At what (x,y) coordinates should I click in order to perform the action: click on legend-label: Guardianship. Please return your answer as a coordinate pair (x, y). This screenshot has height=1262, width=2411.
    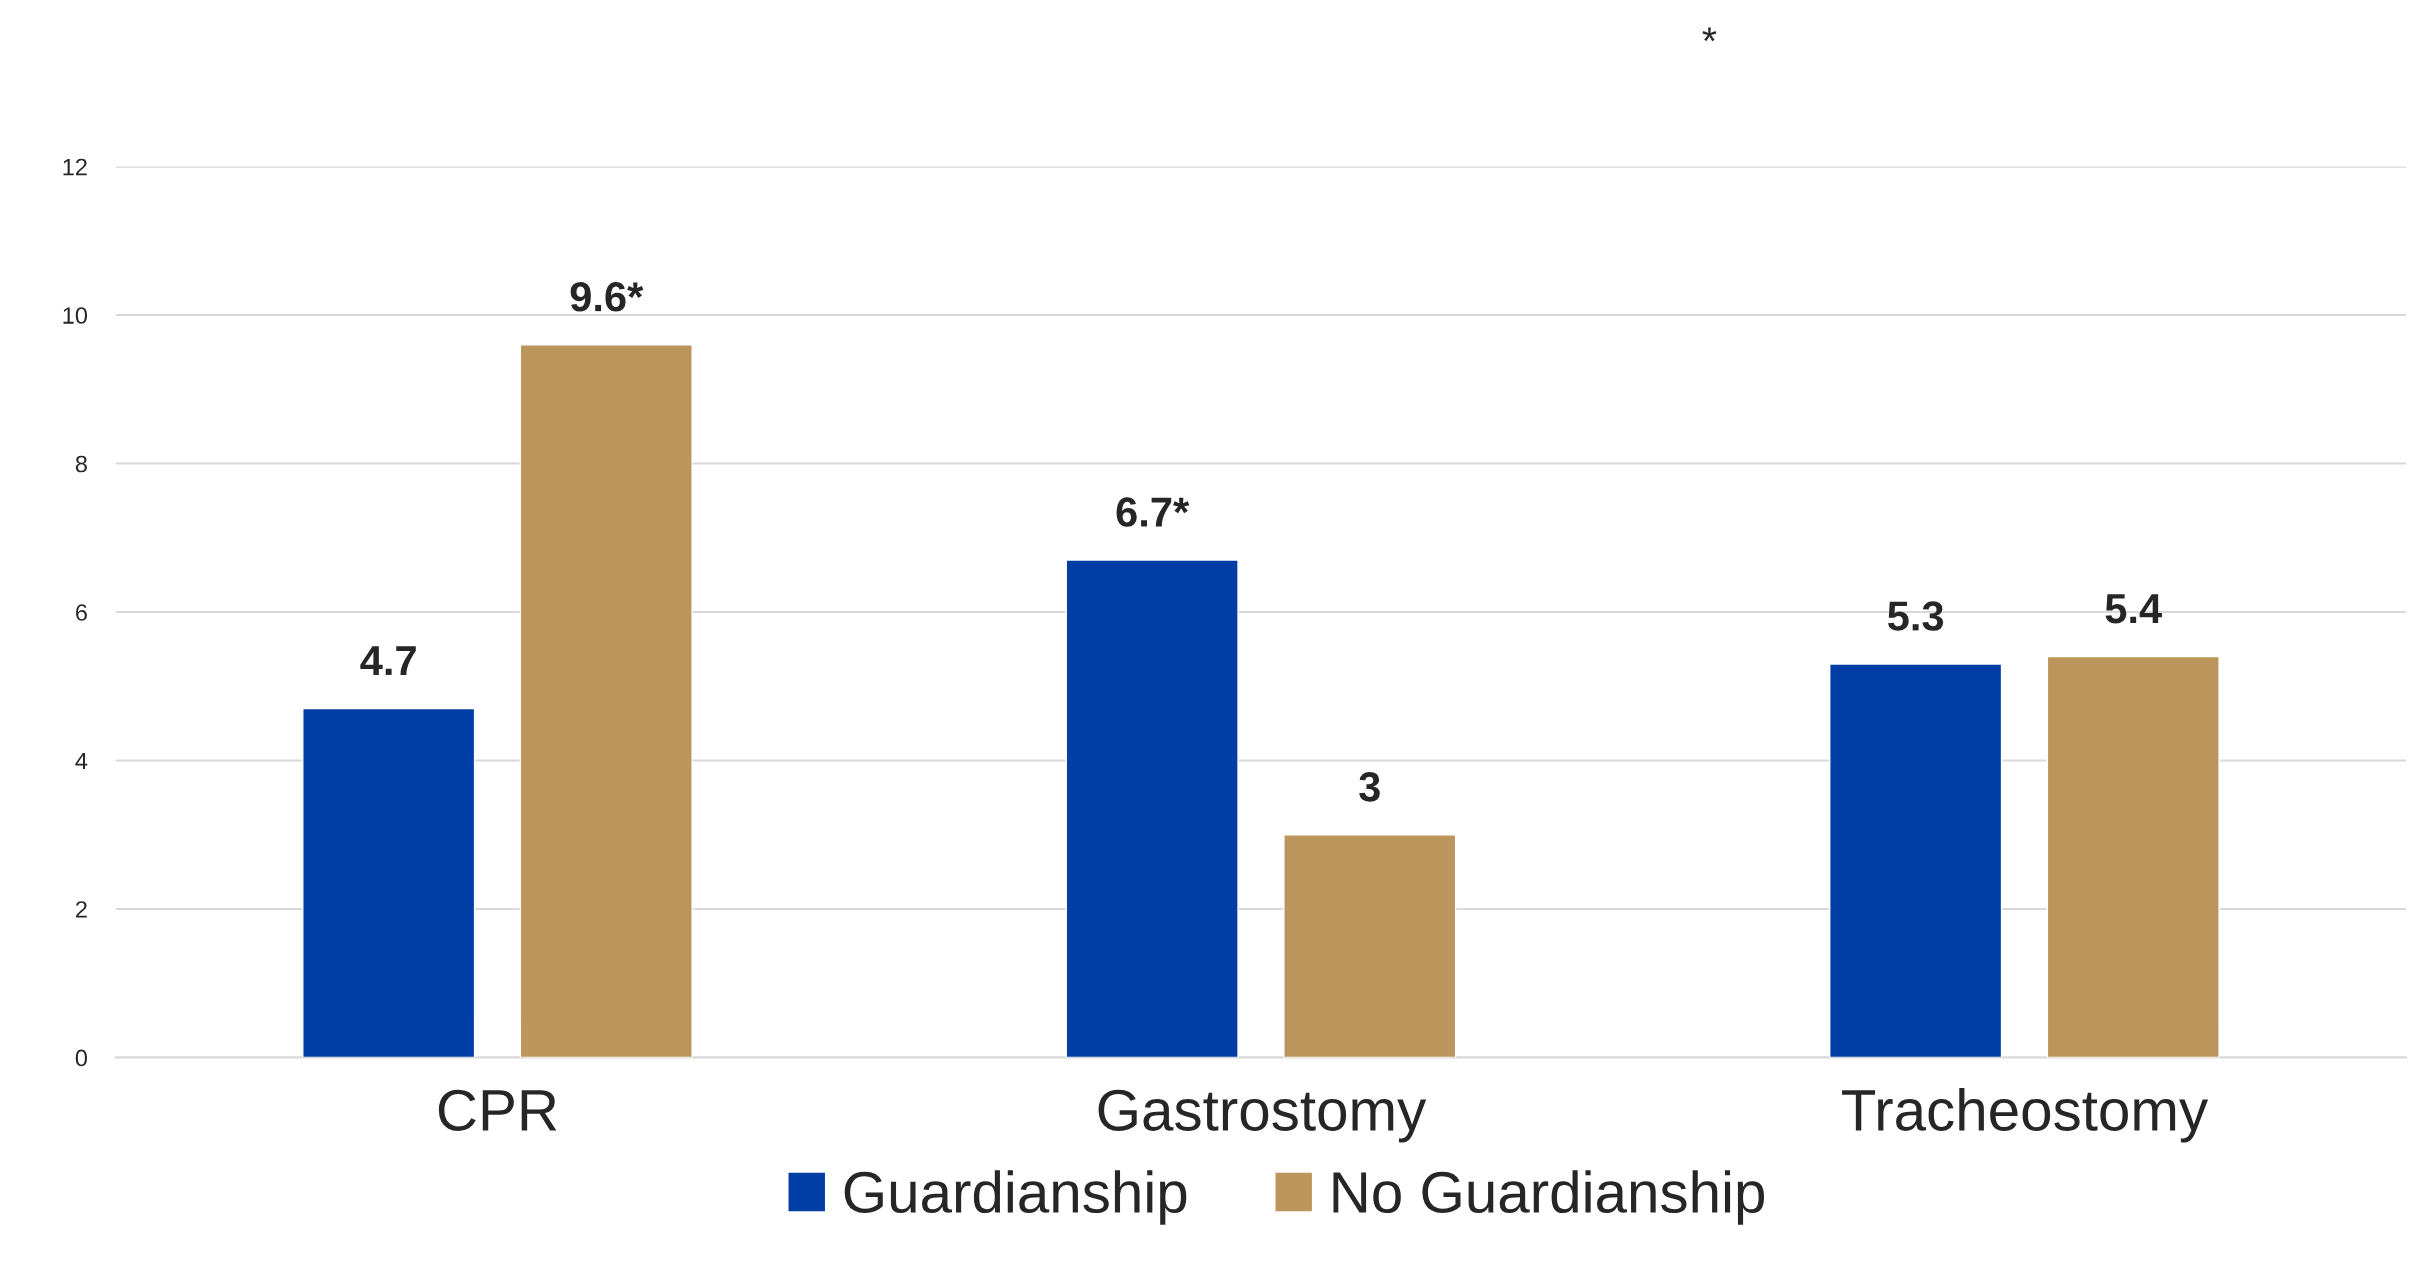
    Looking at the image, I should click on (1015, 1197).